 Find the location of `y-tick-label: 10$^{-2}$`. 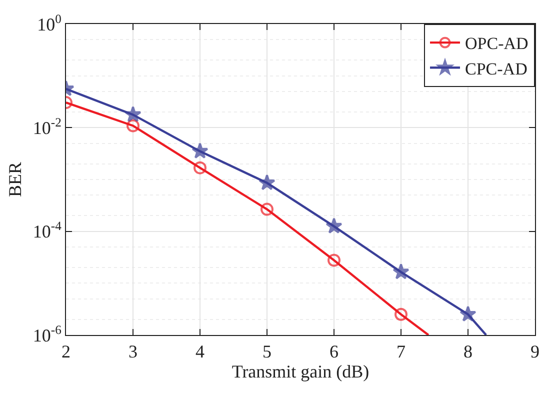

y-tick-label: 10$^{-2}$ is located at coordinates (47, 126).